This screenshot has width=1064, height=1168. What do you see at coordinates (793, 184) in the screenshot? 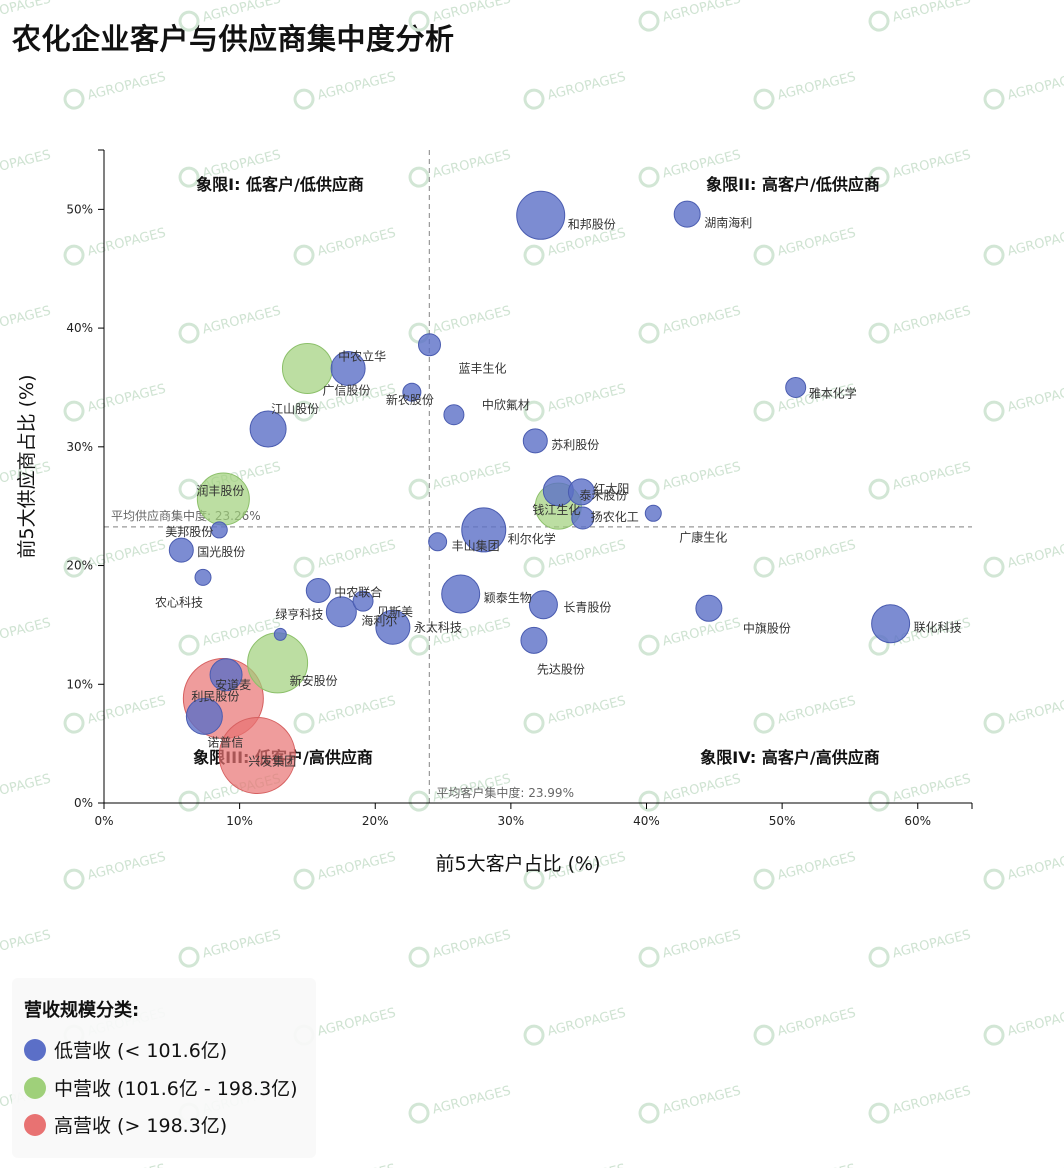
I see `quadrant-label-q2: 象限II: 高客户/低供应商` at bounding box center [793, 184].